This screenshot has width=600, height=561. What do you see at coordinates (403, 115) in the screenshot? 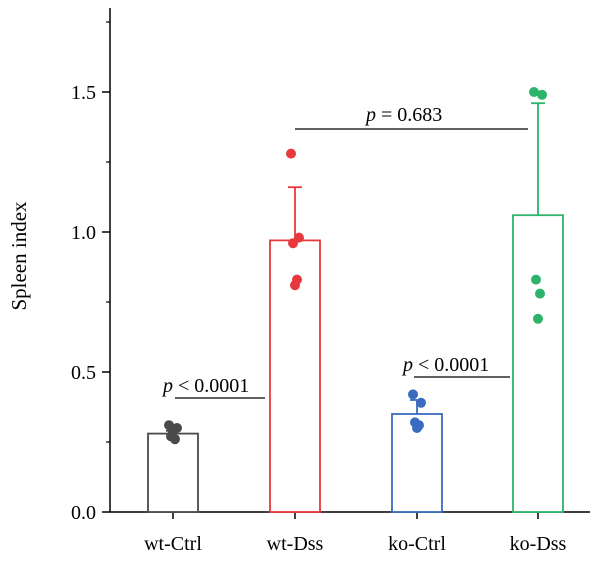
I see `p-value-label: p = 0.683` at bounding box center [403, 115].